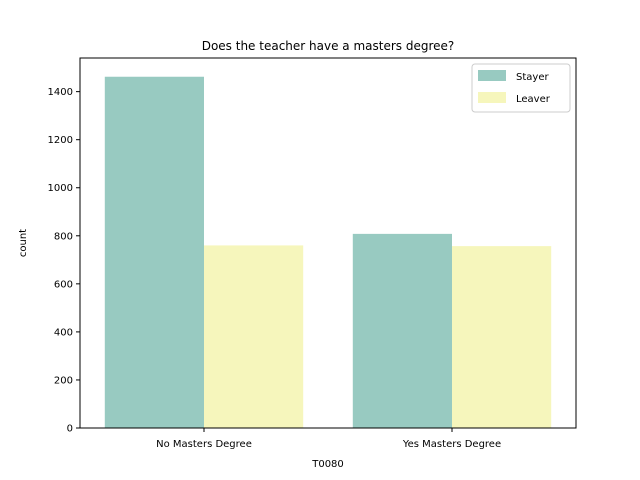 This screenshot has height=480, width=640. I want to click on x-tick-label: Yes Masters Degree, so click(451, 444).